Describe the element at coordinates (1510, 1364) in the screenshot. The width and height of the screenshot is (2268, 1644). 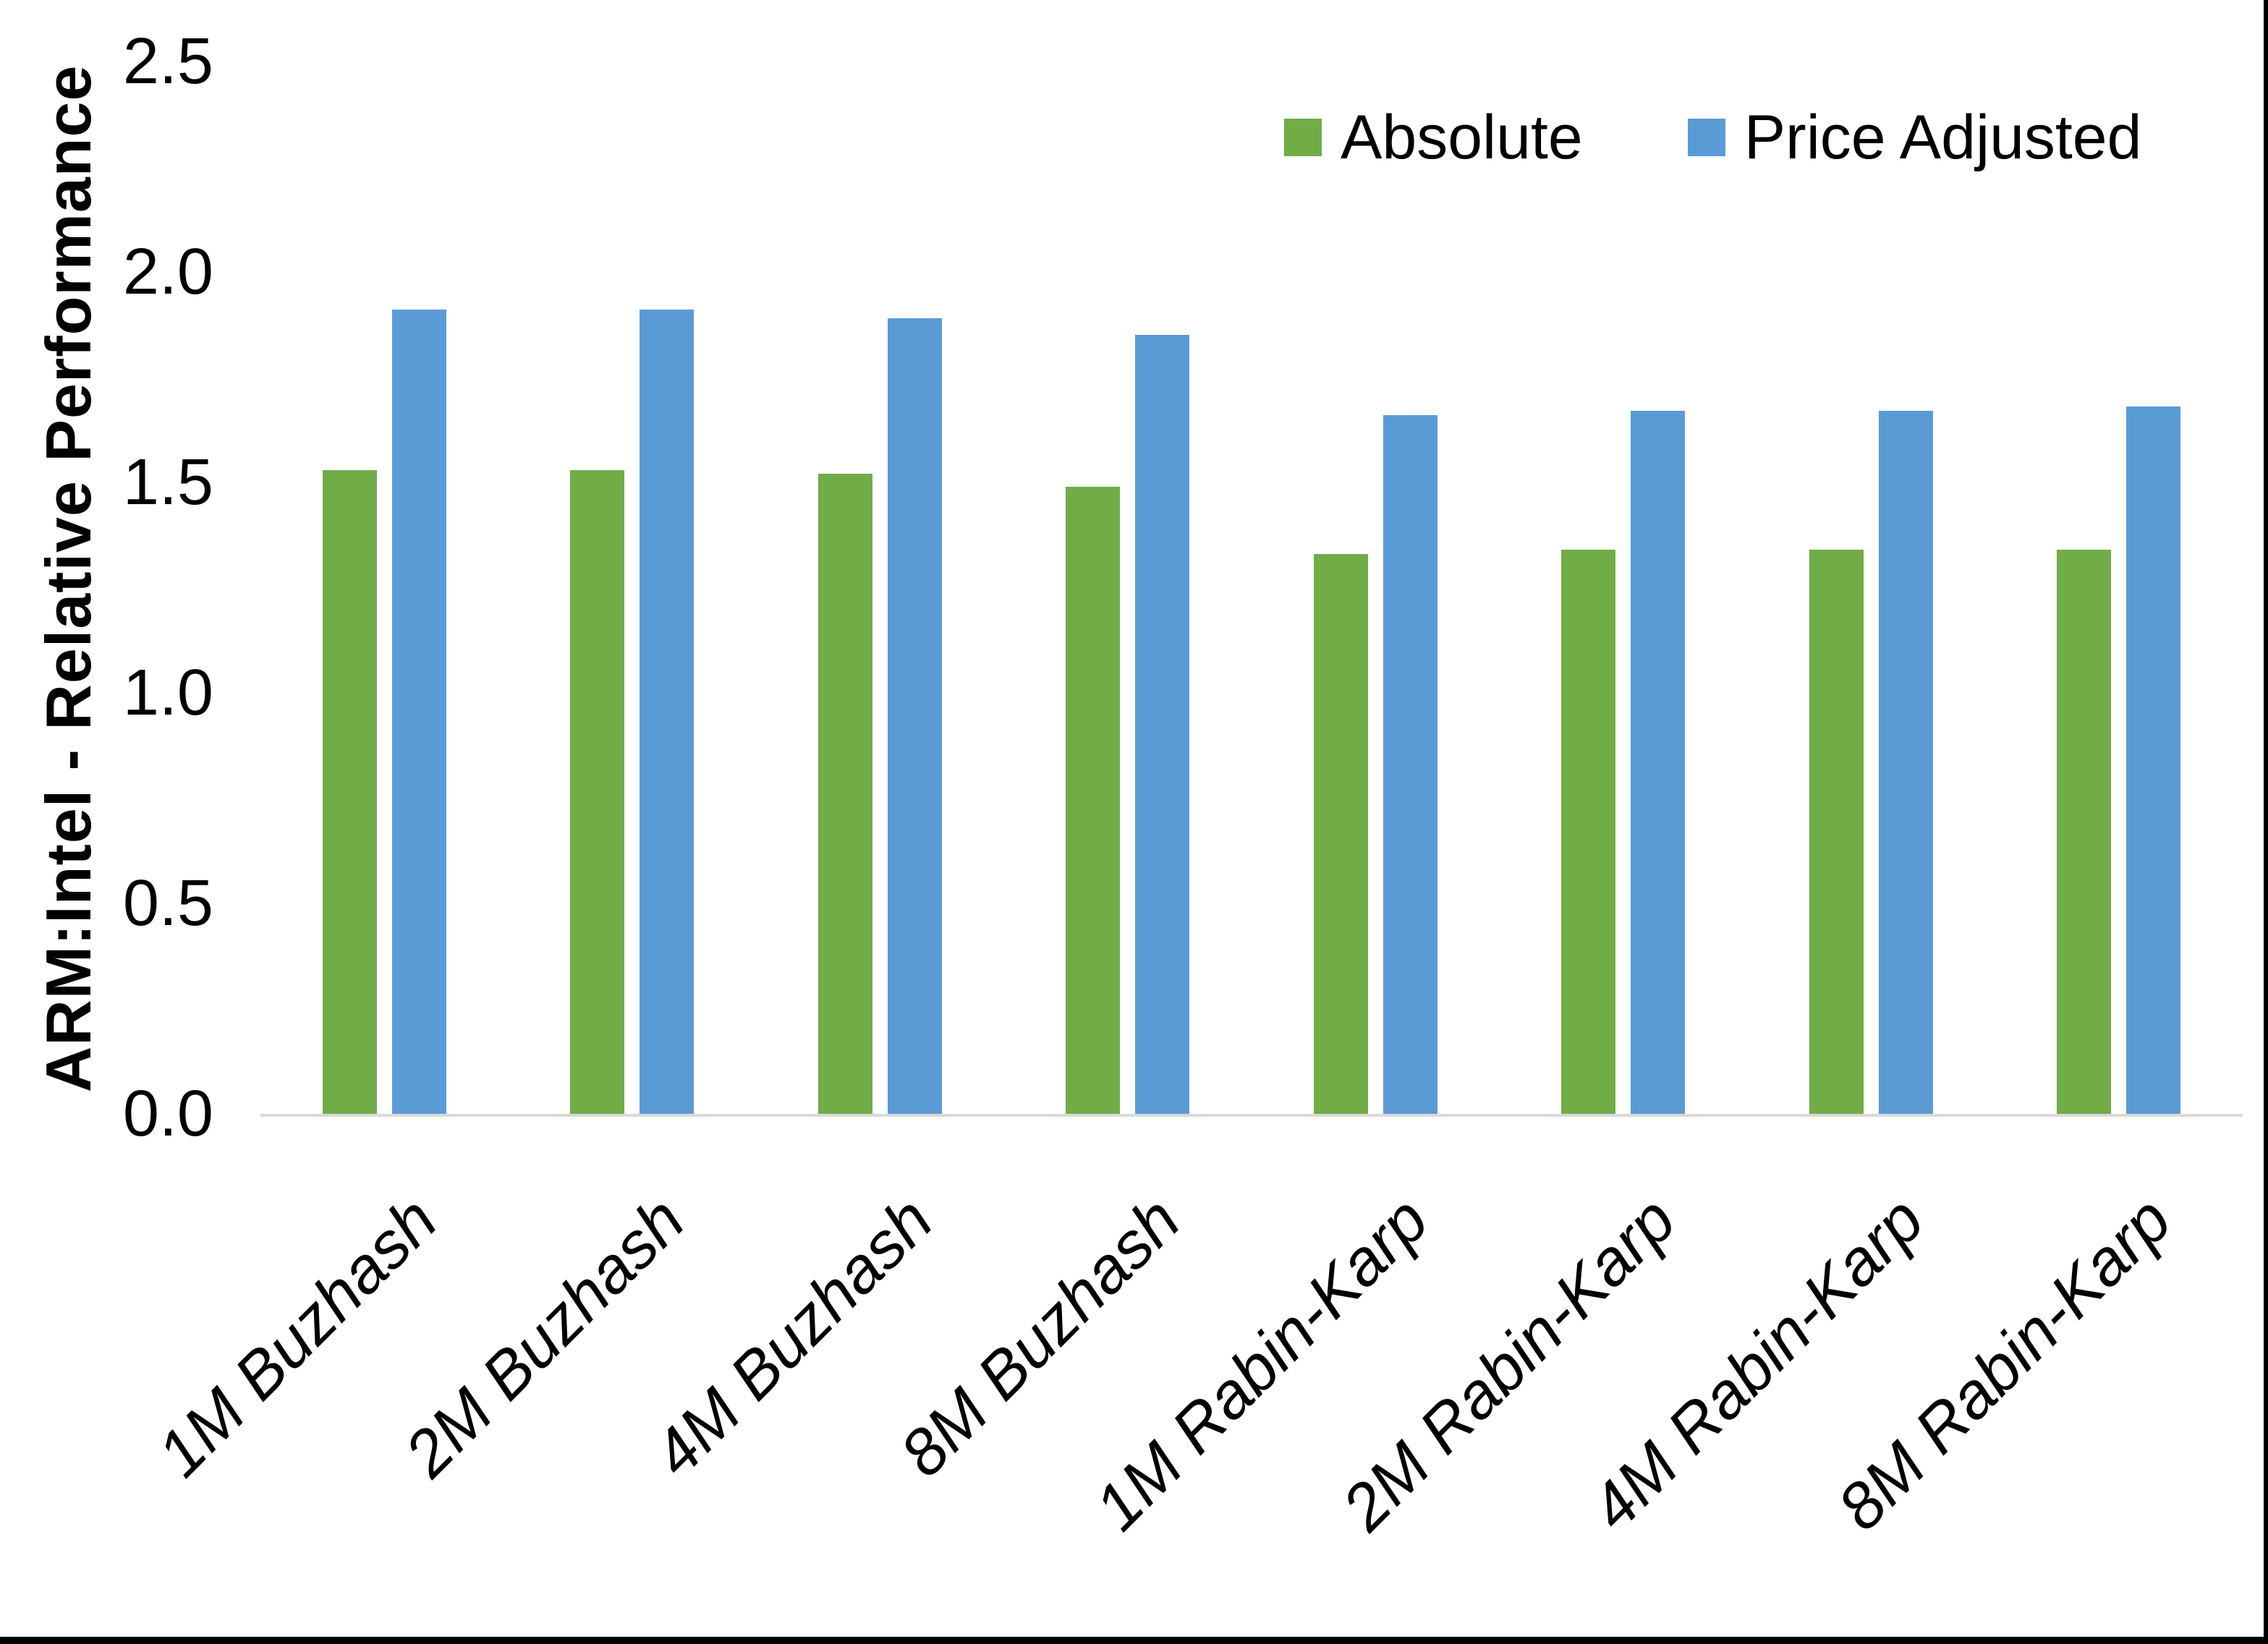
I see `x-axis-category-label: 2M Rabin-Karp` at that location.